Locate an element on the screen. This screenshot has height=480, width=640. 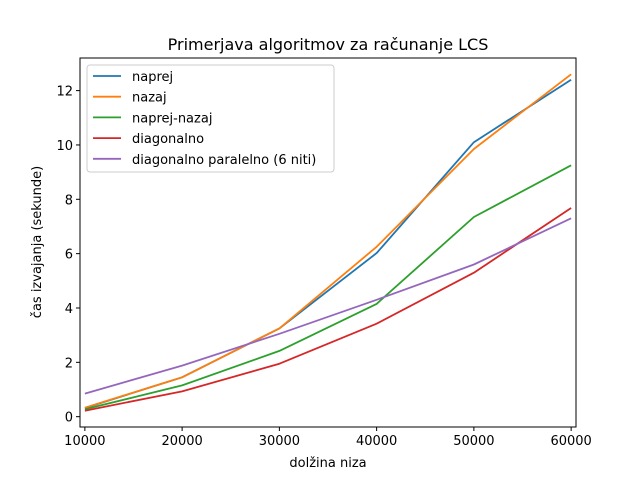
x-axis: 10000 20000 30000 40000 50000 60000 is located at coordinates (328, 438).